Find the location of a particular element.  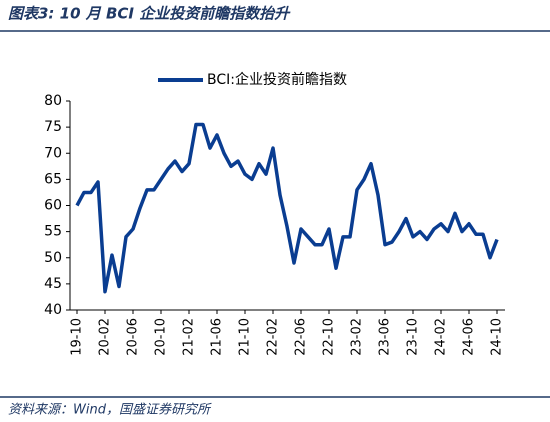

x-tick-label: 20-10 is located at coordinates (161, 337).